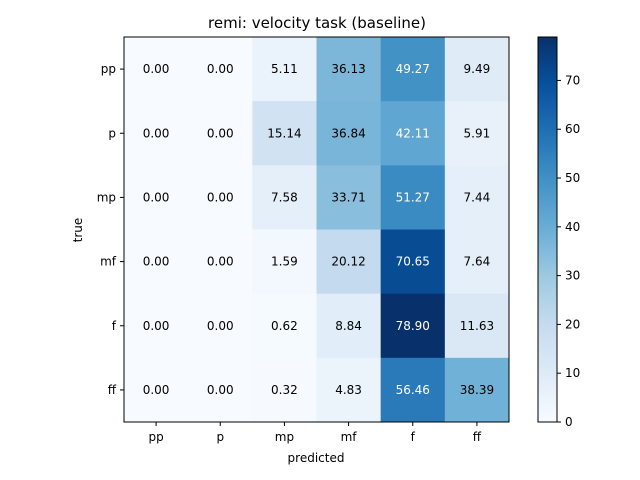 The width and height of the screenshot is (640, 480). What do you see at coordinates (569, 422) in the screenshot?
I see `colorbar-tick-label: 0` at bounding box center [569, 422].